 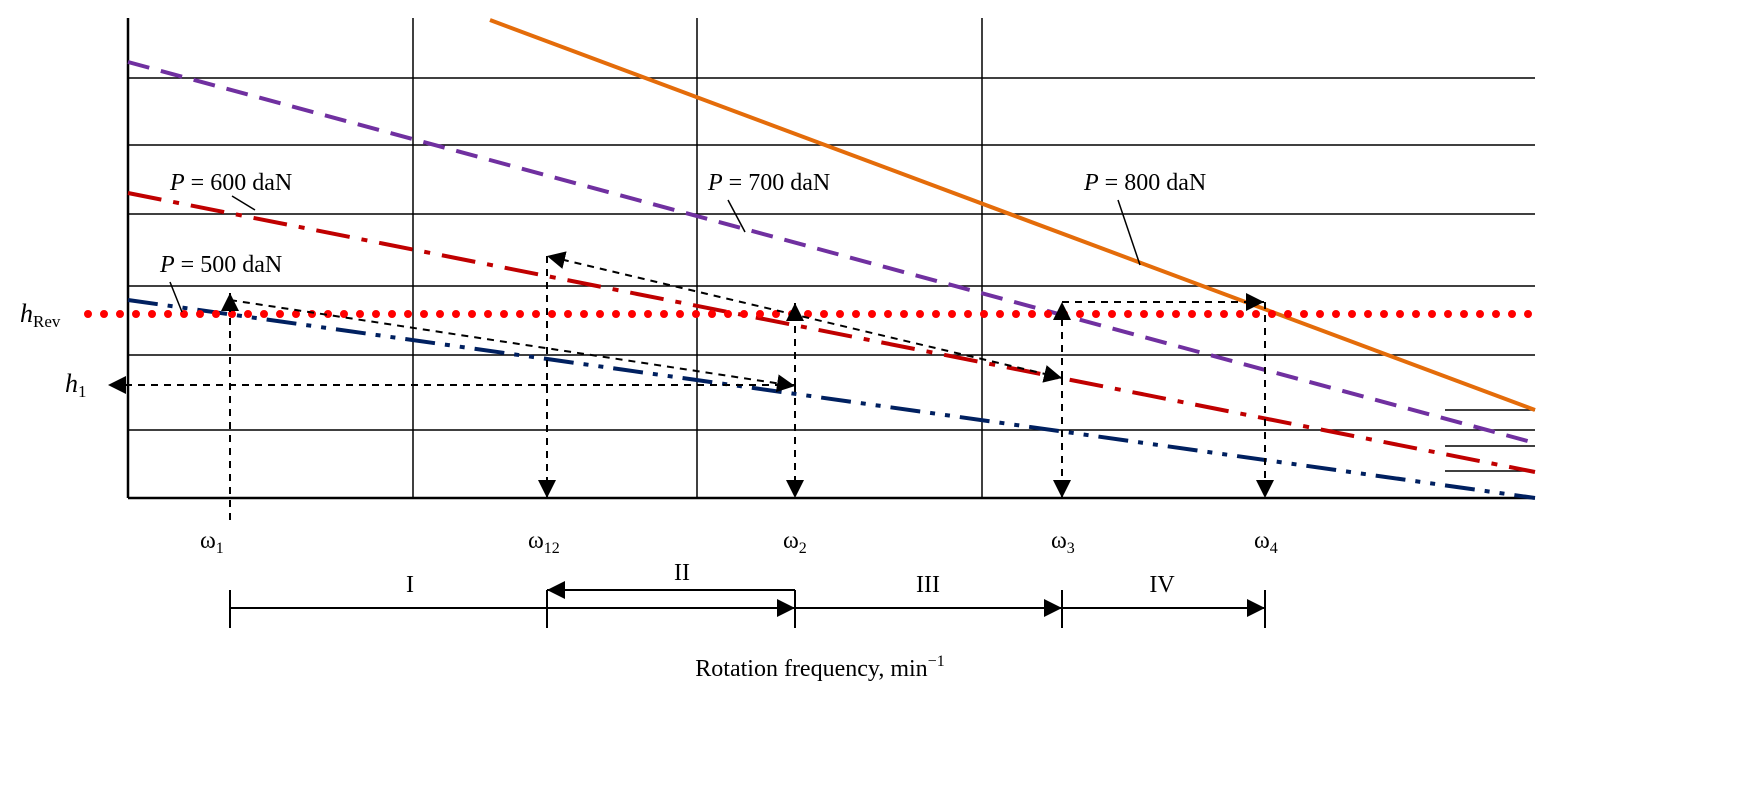 I want to click on series-label-500: P = 500 daN, so click(x=220, y=265).